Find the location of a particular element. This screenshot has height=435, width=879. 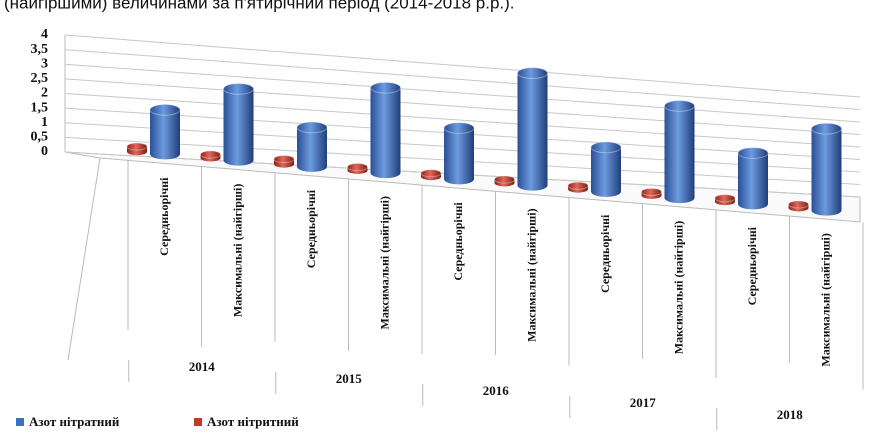

y-tick-label: 3 is located at coordinates (44, 63).